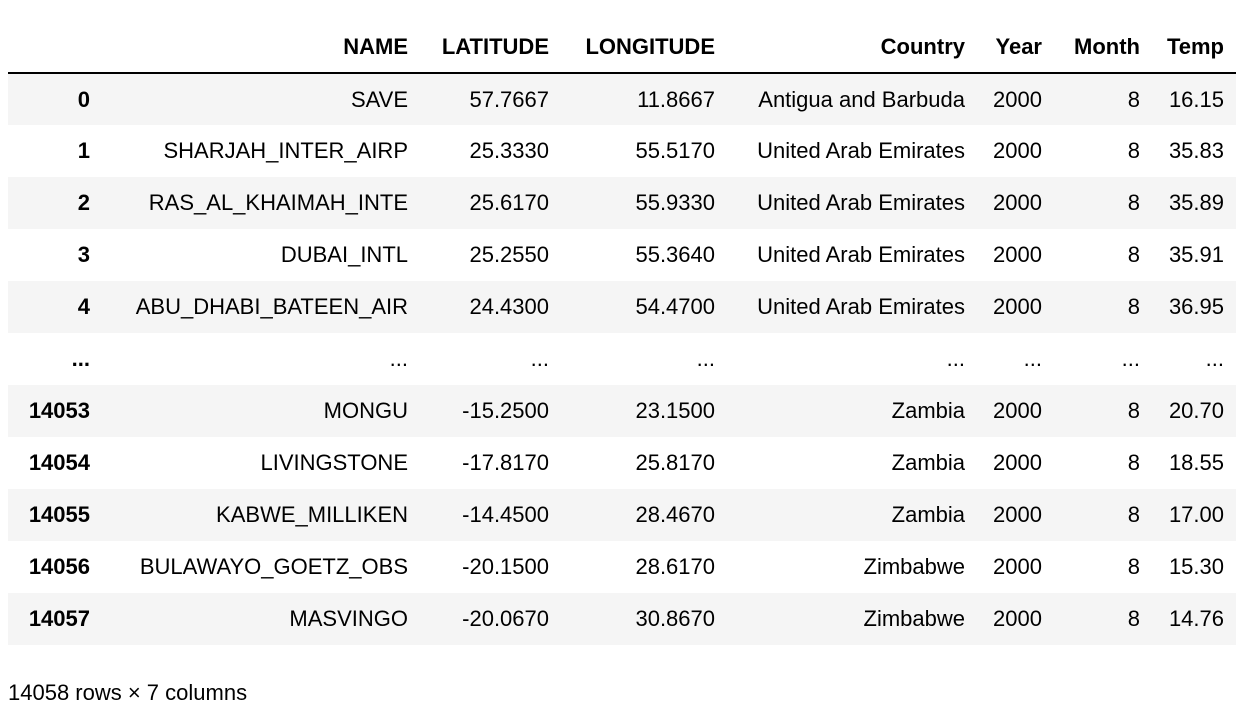  What do you see at coordinates (505, 514) in the screenshot?
I see `cell-latitude: -14.4500` at bounding box center [505, 514].